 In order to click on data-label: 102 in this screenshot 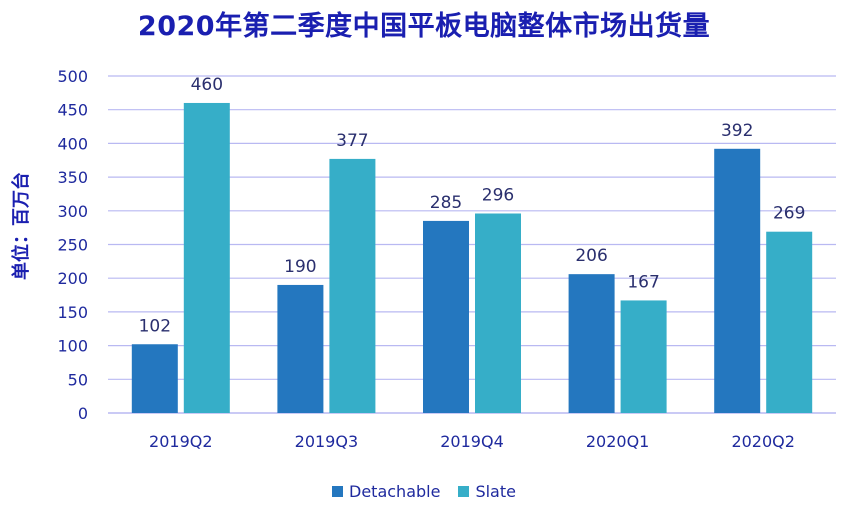, I will do `click(155, 326)`.